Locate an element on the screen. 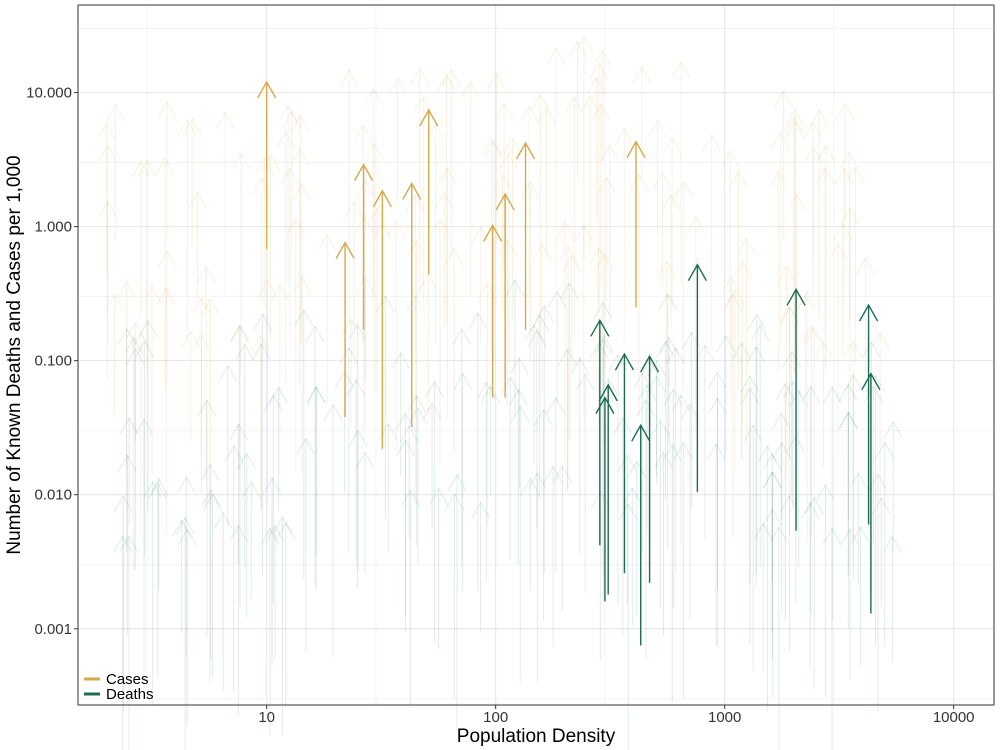 This screenshot has height=750, width=1000. legend-label-cases: Cases is located at coordinates (127, 679).